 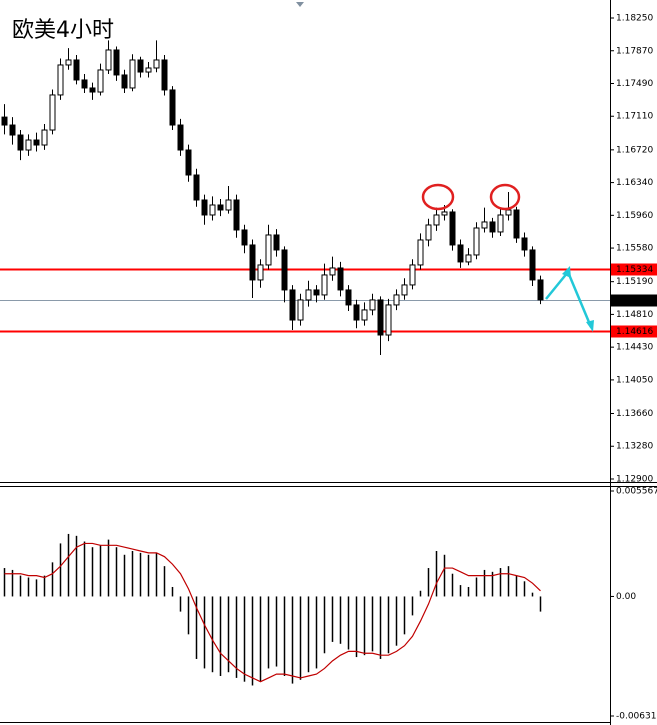 I want to click on y-tick-label: 1.18250, so click(x=634, y=19).